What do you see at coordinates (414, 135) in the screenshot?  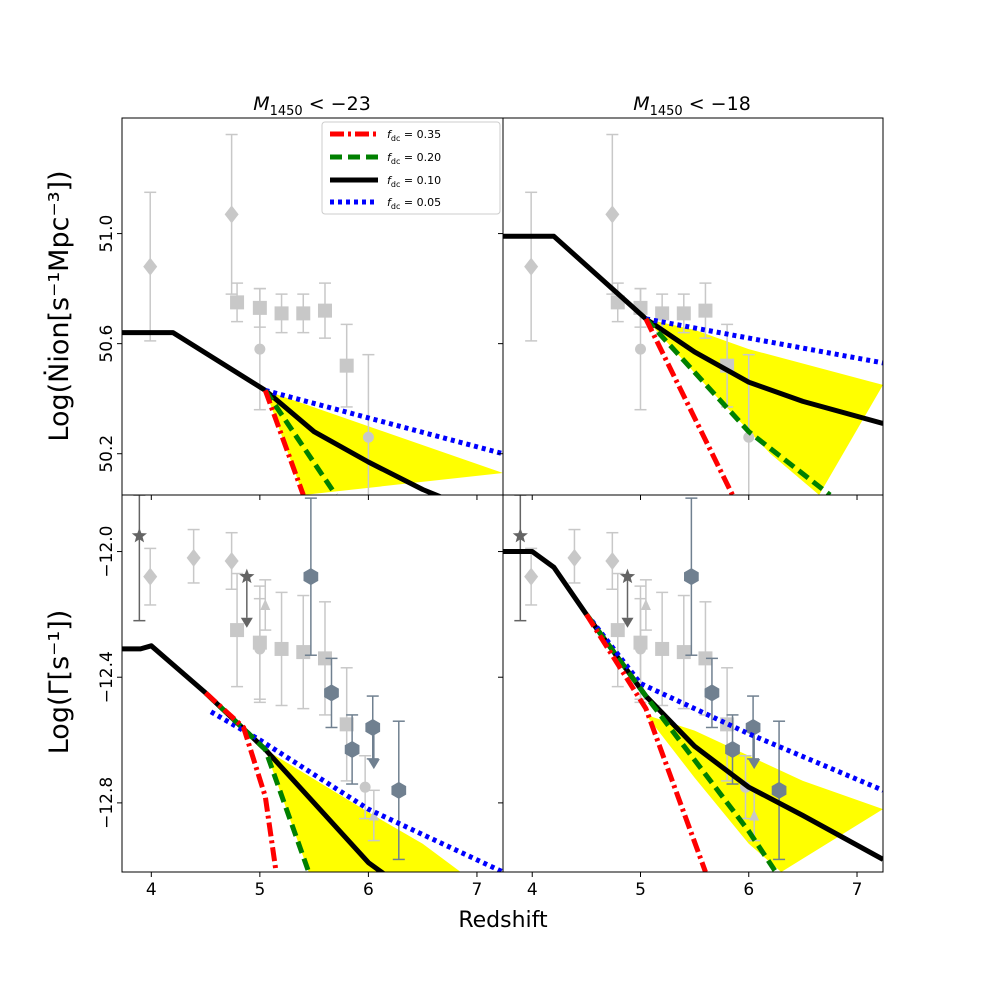 I see `legend-label-fdc-035: fdc = 0.35` at bounding box center [414, 135].